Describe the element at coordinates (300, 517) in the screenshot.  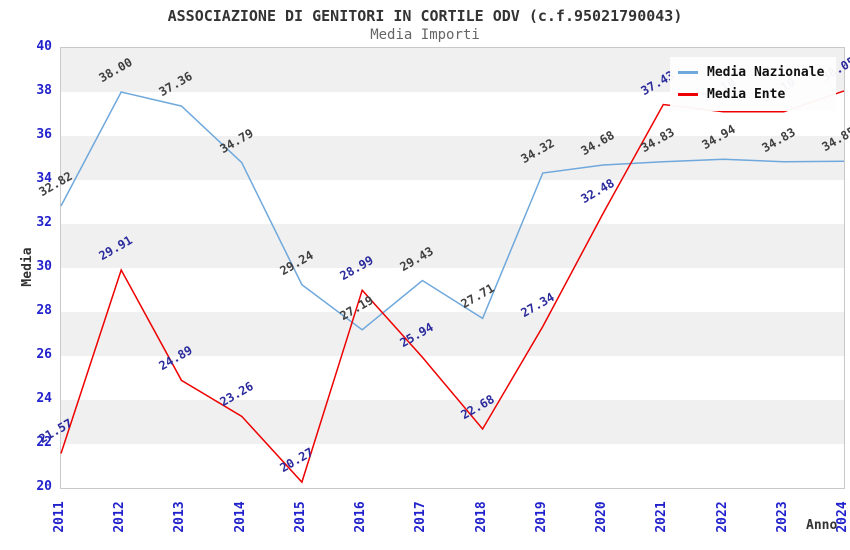
I see `x-tick-label: 2015` at that location.